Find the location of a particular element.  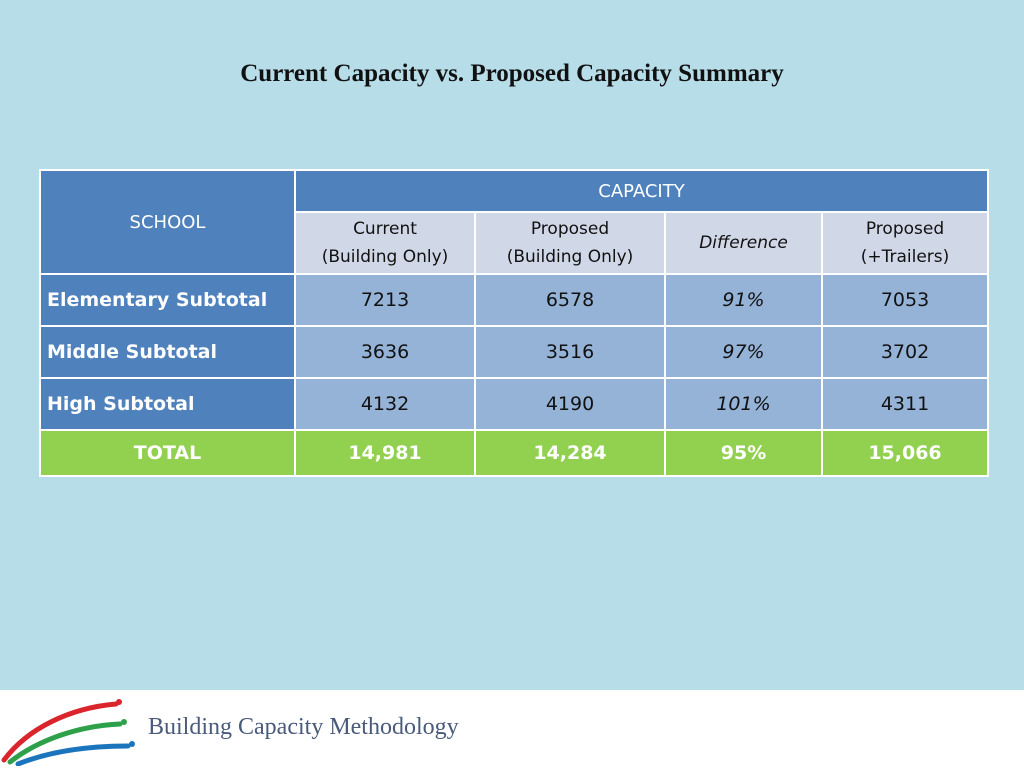

swoosh-logo-icon is located at coordinates (68, 732).